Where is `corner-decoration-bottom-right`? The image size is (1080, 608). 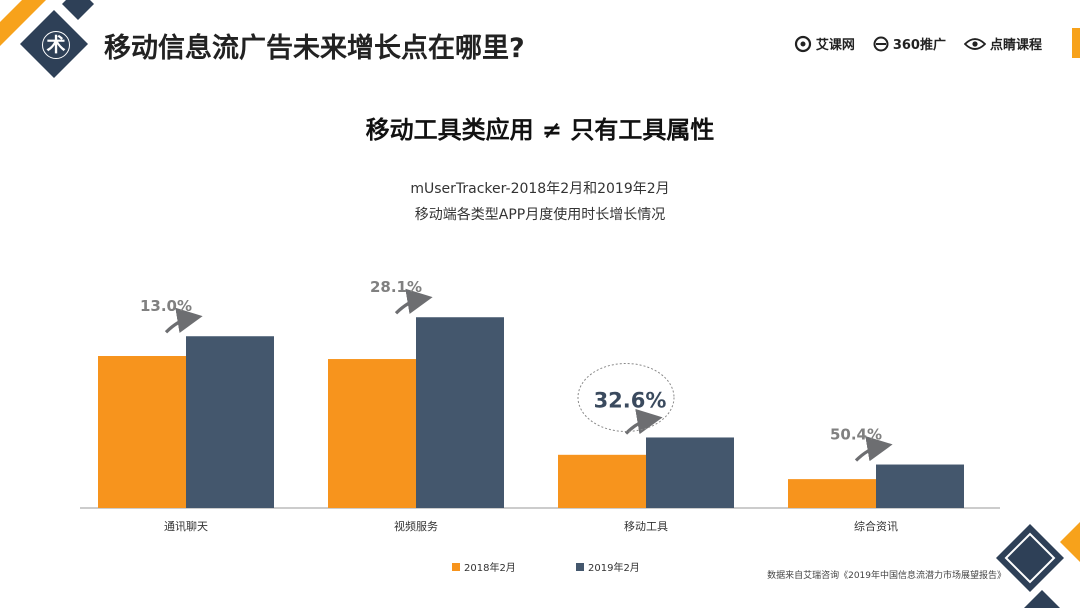
corner-decoration-bottom-right is located at coordinates (1038, 565).